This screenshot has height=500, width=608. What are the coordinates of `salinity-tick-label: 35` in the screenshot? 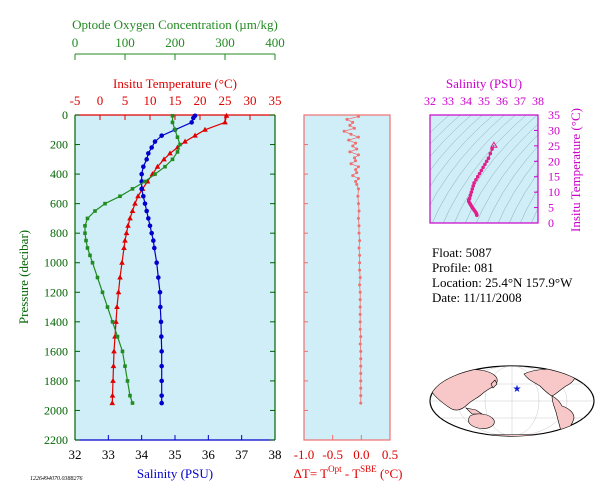 It's located at (175, 454).